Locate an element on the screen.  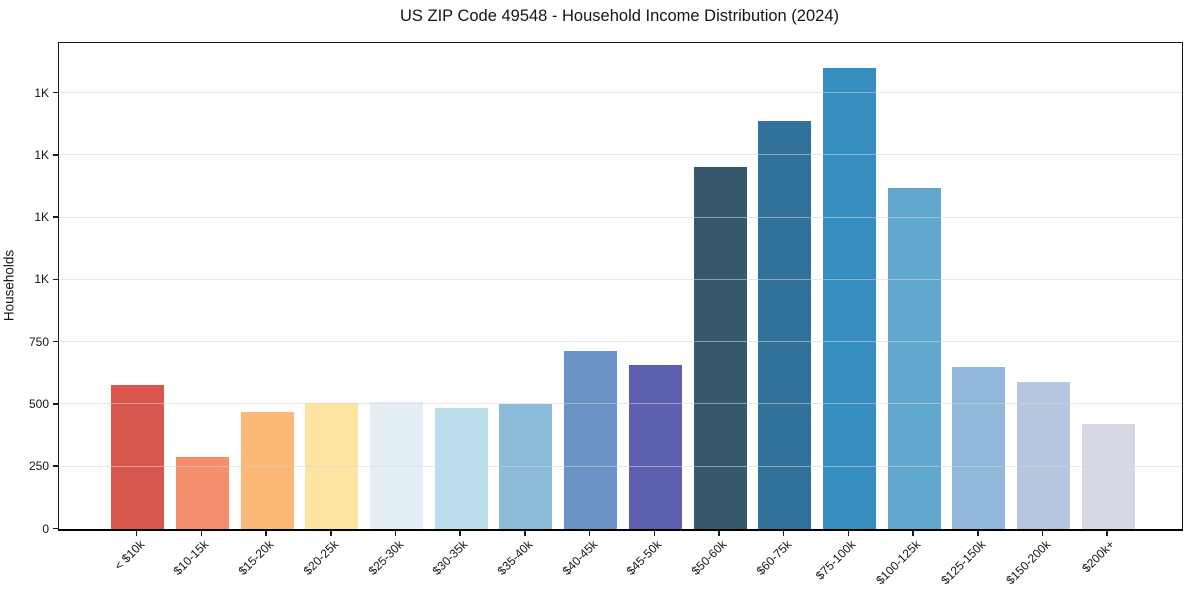
bar-50-60k is located at coordinates (720, 347).